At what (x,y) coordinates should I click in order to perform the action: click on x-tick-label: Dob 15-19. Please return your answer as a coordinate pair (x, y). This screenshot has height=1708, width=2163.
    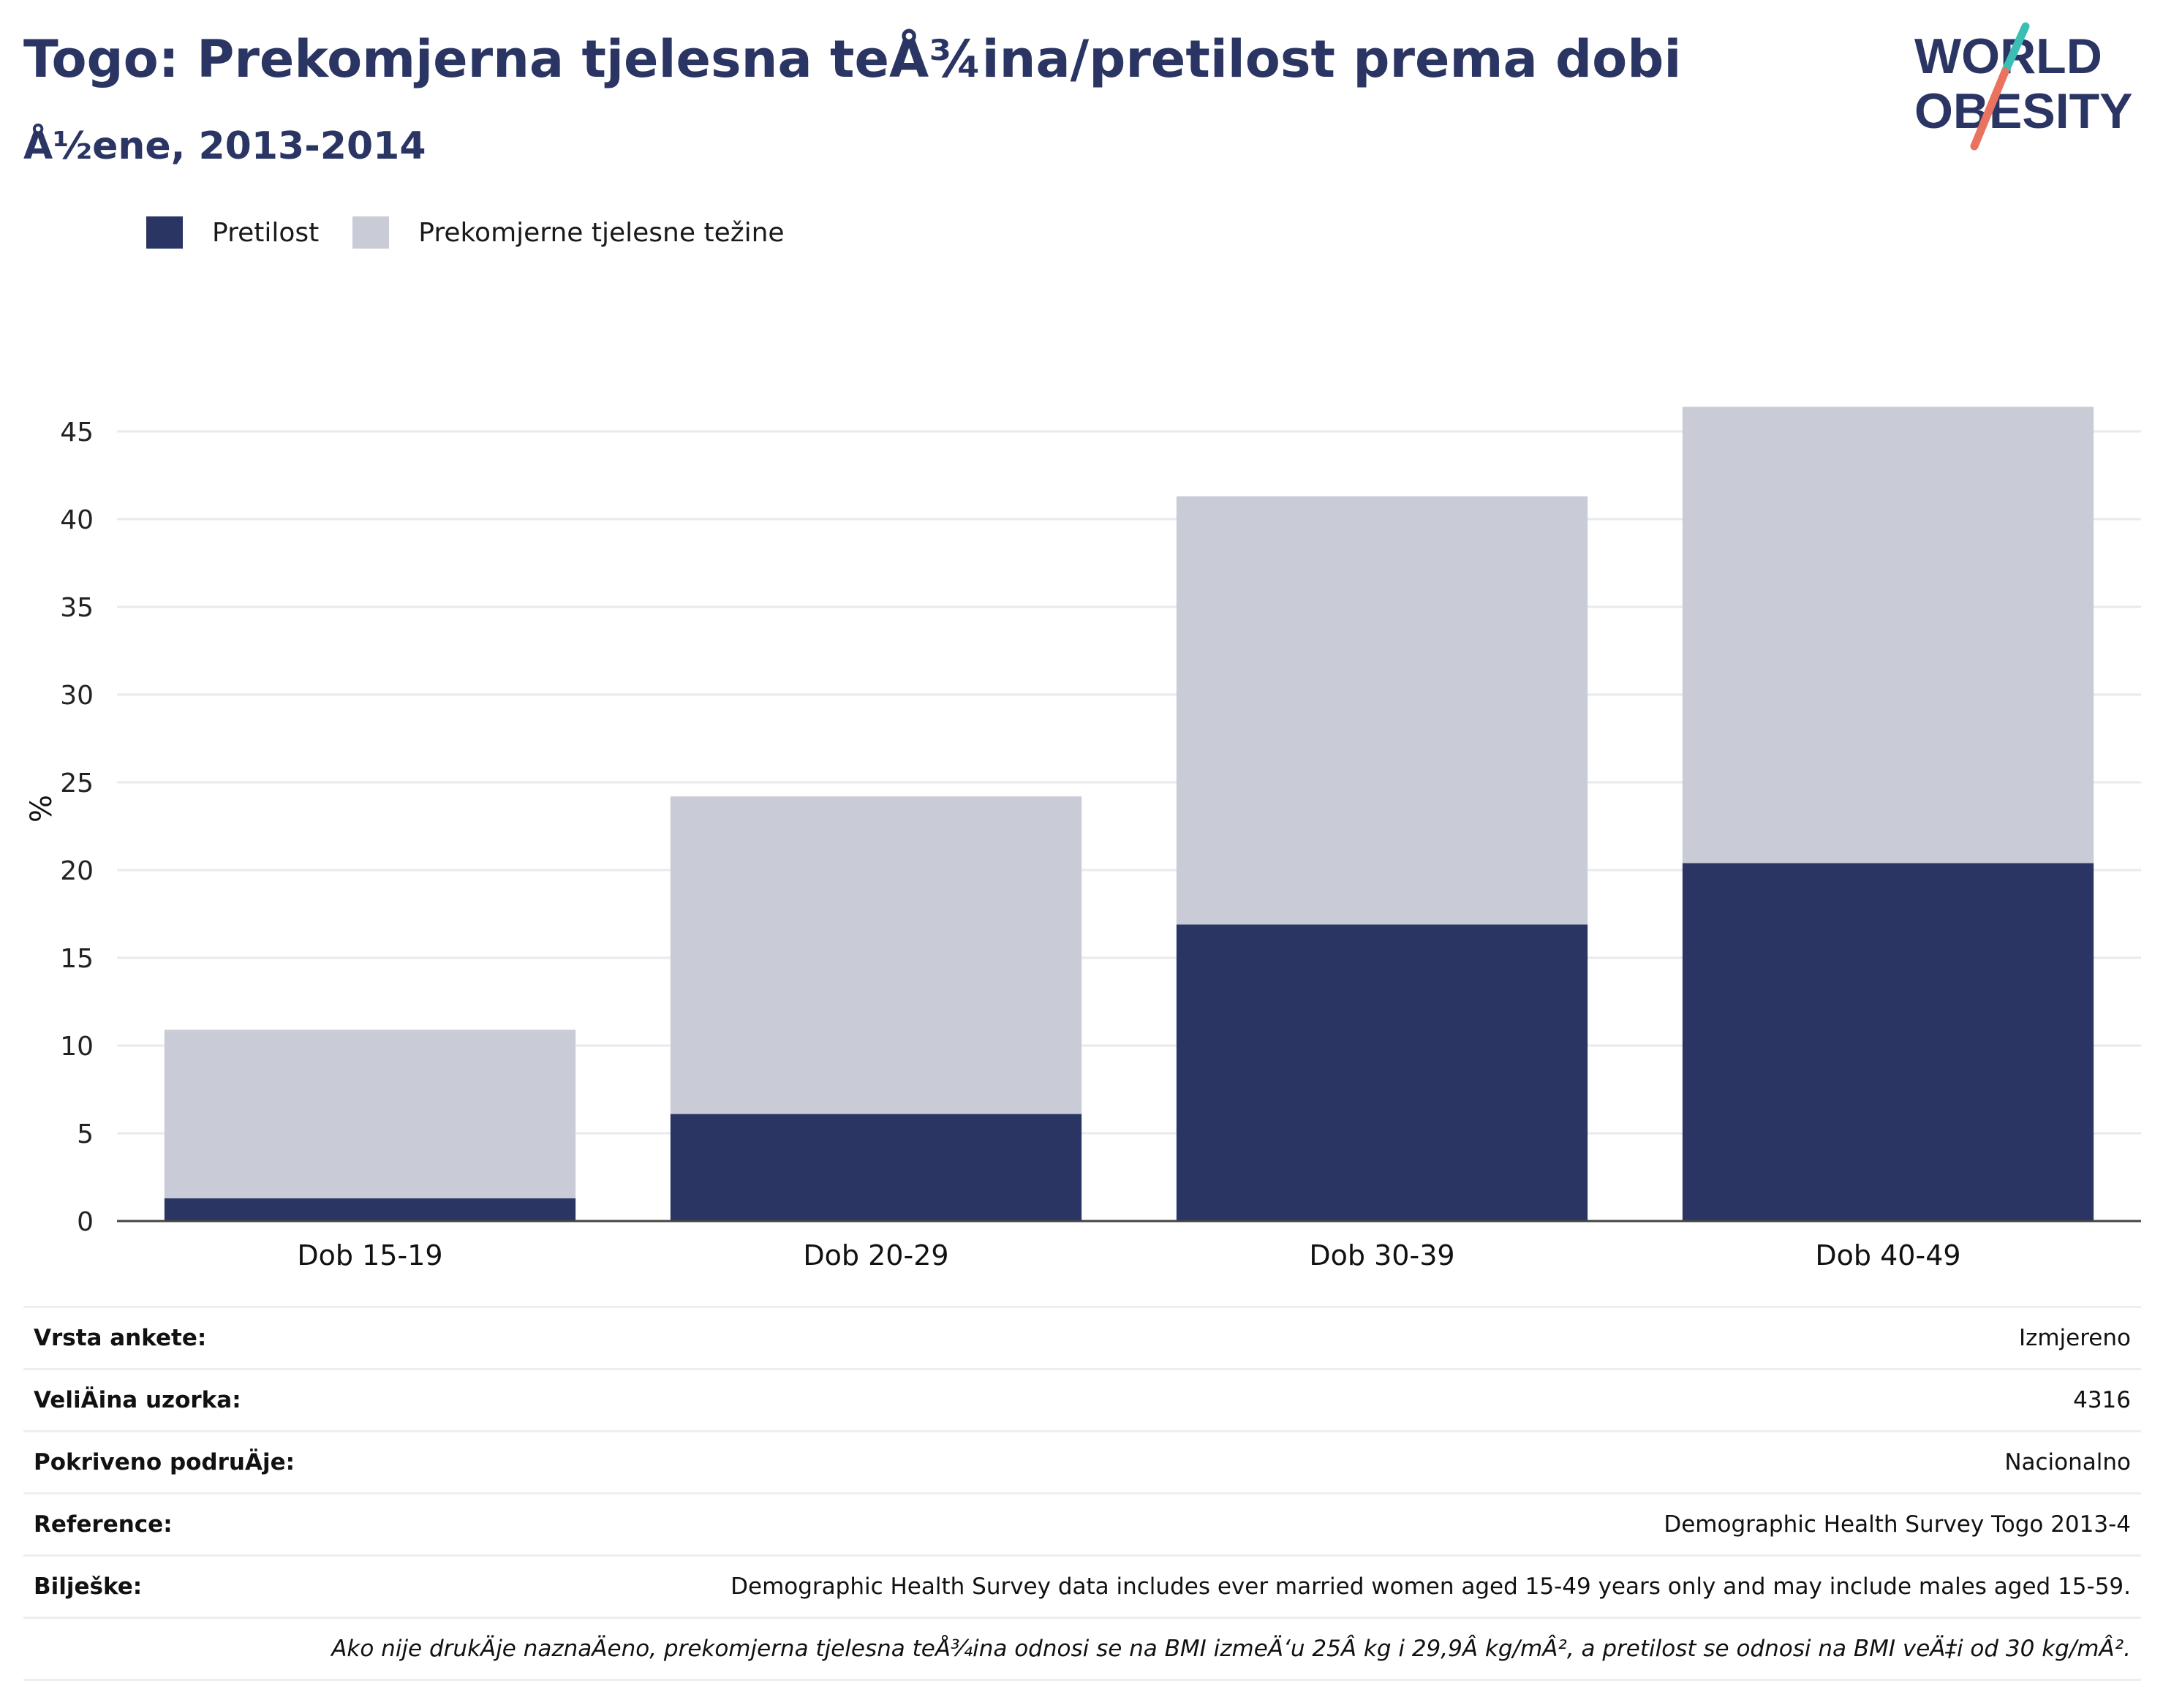
    Looking at the image, I should click on (369, 1255).